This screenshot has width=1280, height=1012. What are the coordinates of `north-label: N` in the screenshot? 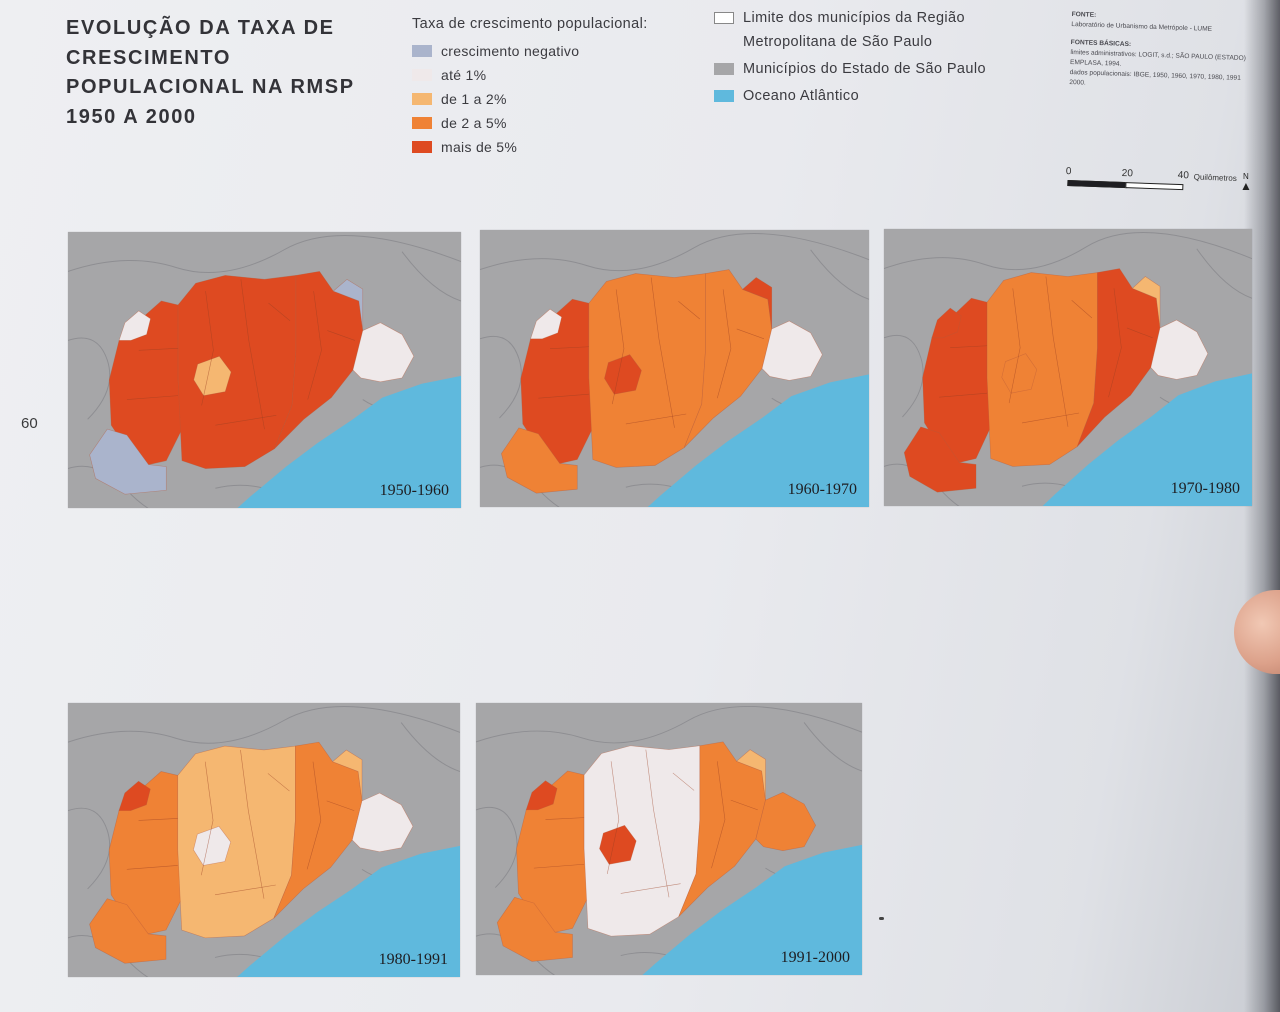 It's located at (1246, 176).